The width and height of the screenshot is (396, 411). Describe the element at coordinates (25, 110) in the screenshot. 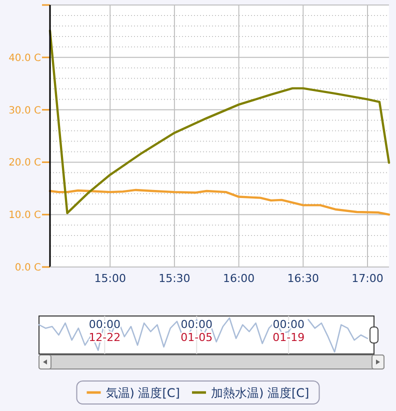

I see `y-tick-label: 30.0 C` at that location.